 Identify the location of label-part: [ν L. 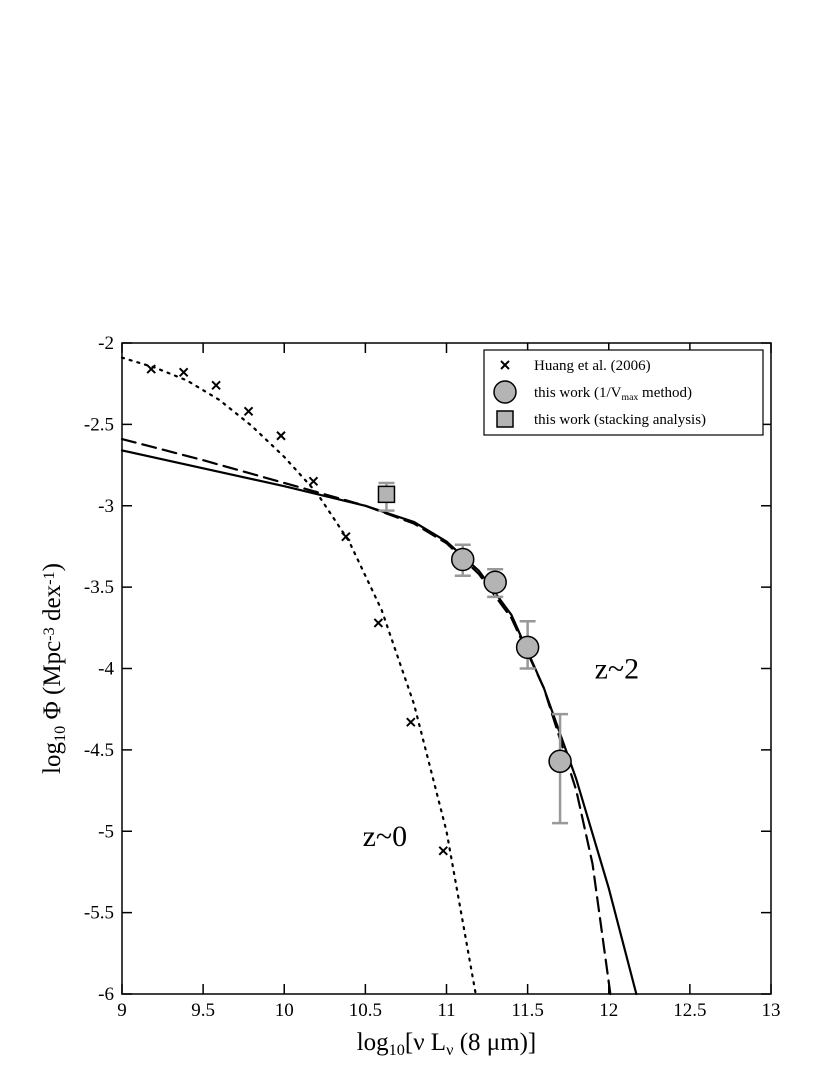
(425, 1042).